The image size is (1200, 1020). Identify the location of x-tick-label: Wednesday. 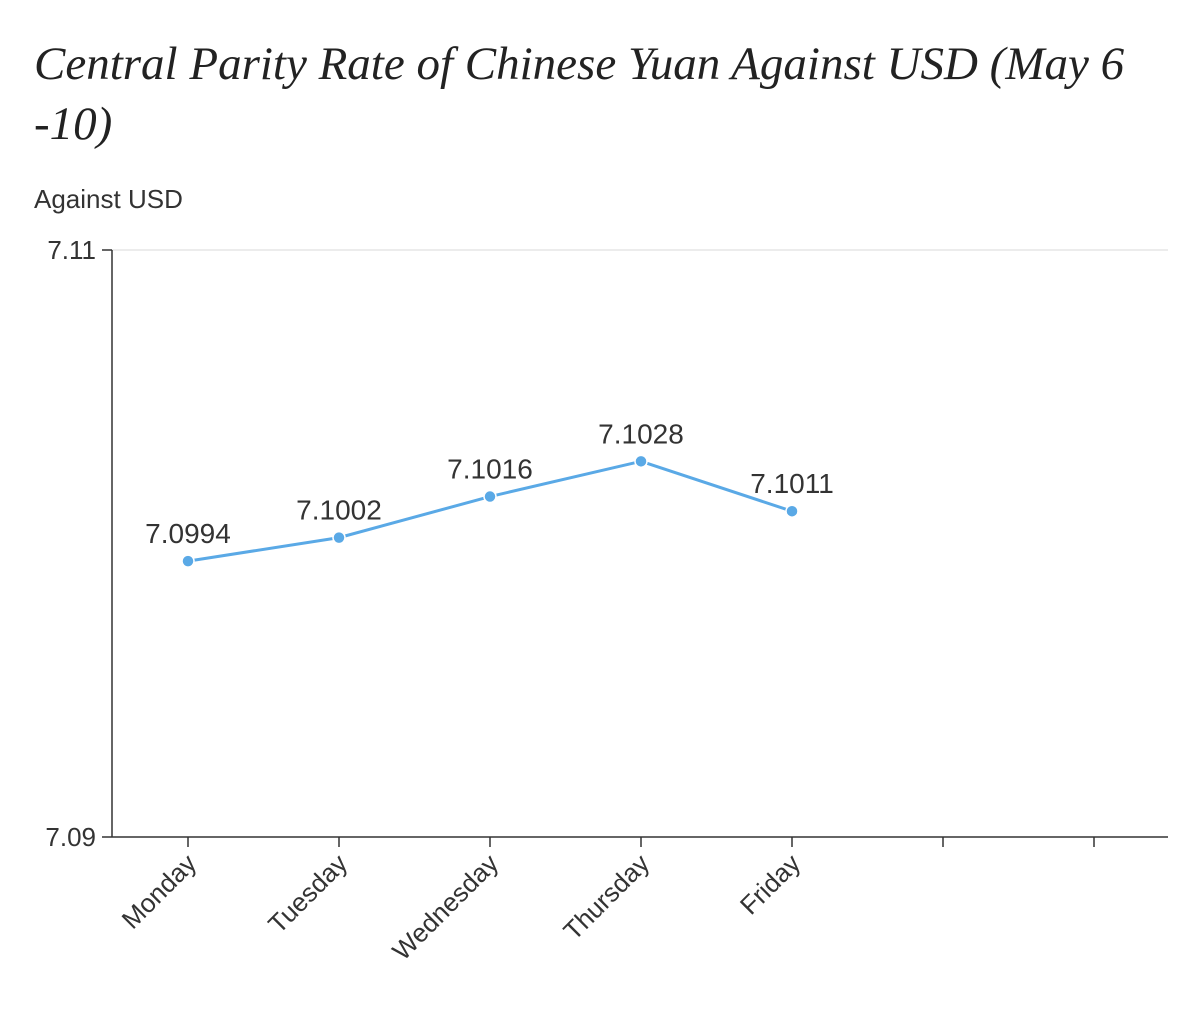
(445, 907).